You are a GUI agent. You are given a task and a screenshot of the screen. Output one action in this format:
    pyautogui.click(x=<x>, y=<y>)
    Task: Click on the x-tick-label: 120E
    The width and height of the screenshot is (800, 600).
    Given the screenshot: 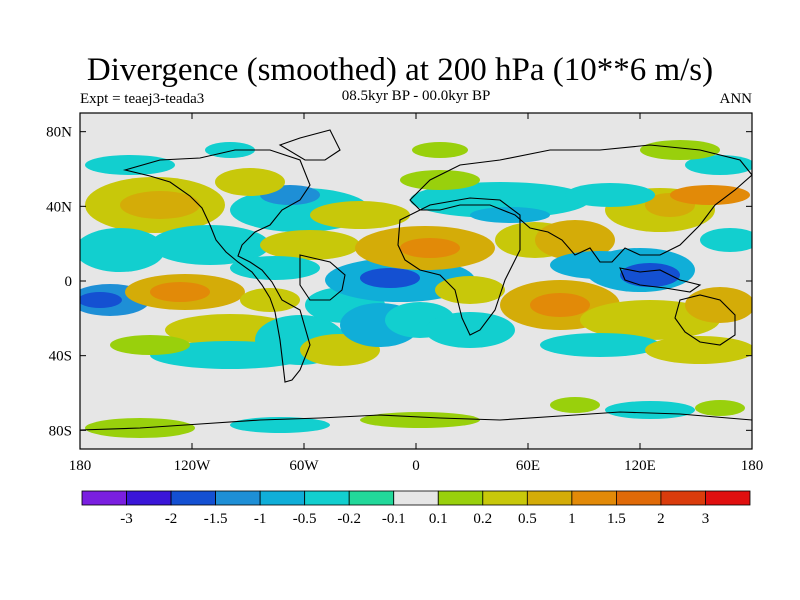 What is the action you would take?
    pyautogui.click(x=640, y=466)
    